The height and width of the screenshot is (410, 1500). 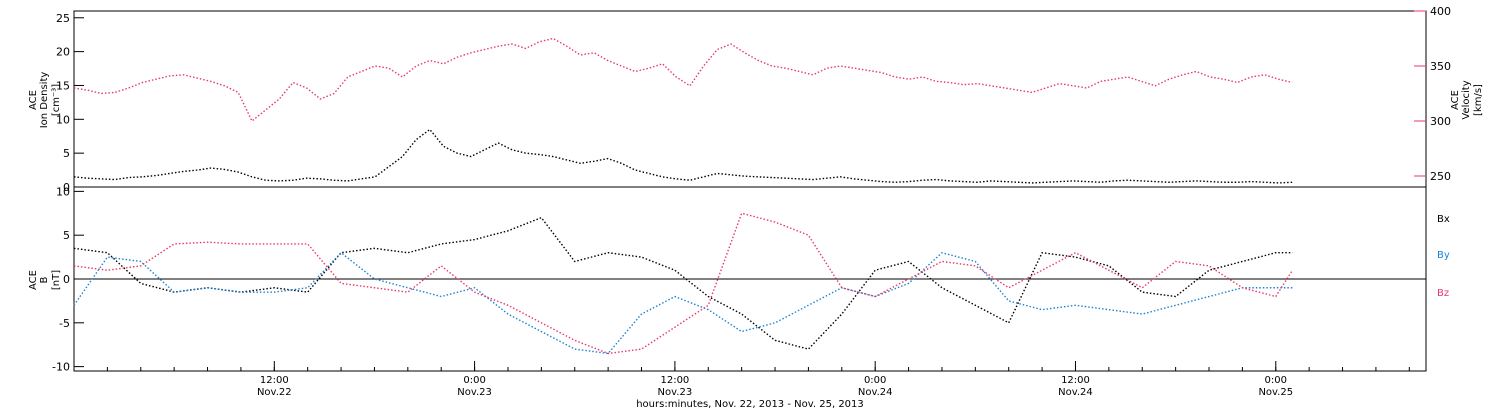 What do you see at coordinates (63, 18) in the screenshot?
I see `density-tick-label: 25` at bounding box center [63, 18].